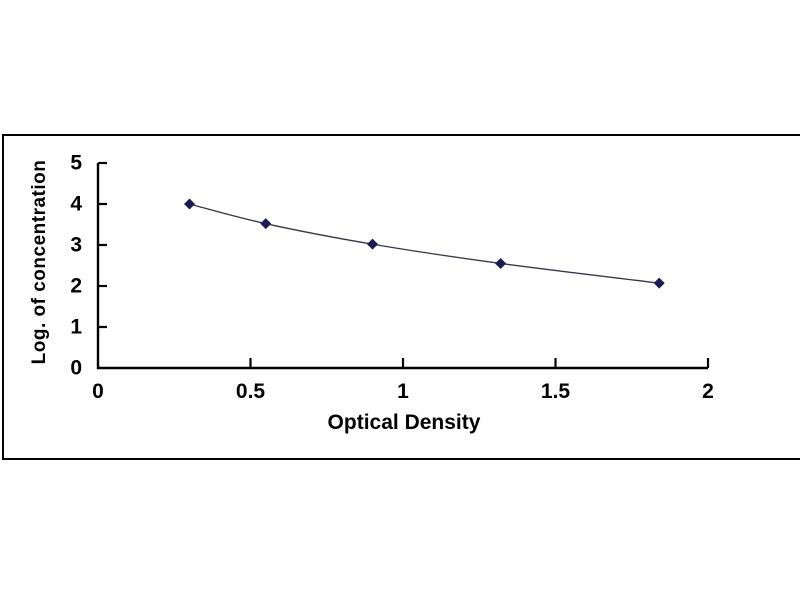  What do you see at coordinates (403, 391) in the screenshot?
I see `x-tick-label: 1` at bounding box center [403, 391].